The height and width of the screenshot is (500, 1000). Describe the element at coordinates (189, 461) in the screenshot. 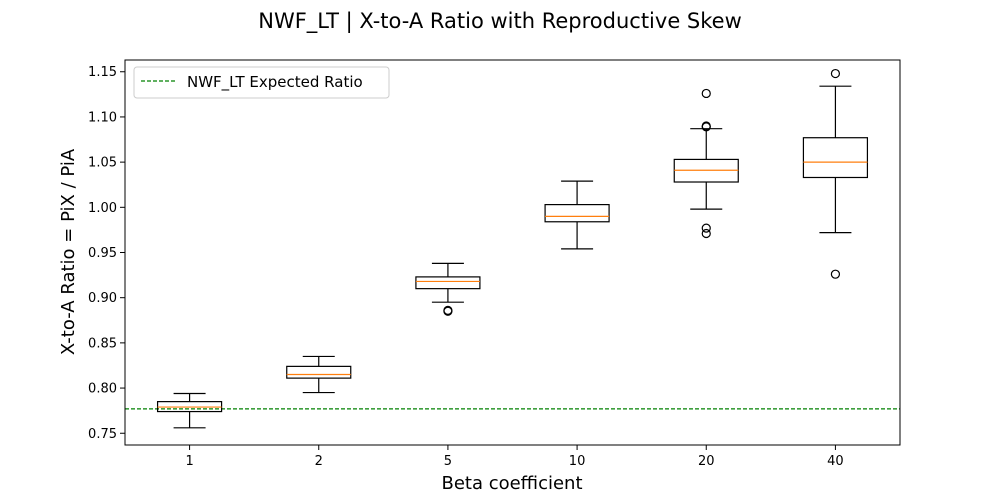

I see `x-tick-label: 1` at that location.